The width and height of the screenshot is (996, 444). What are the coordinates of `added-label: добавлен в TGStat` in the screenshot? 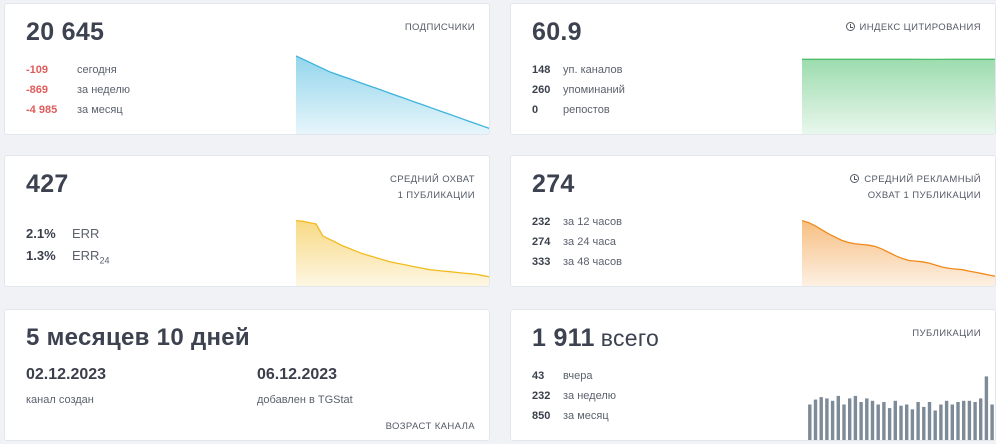 It's located at (305, 400).